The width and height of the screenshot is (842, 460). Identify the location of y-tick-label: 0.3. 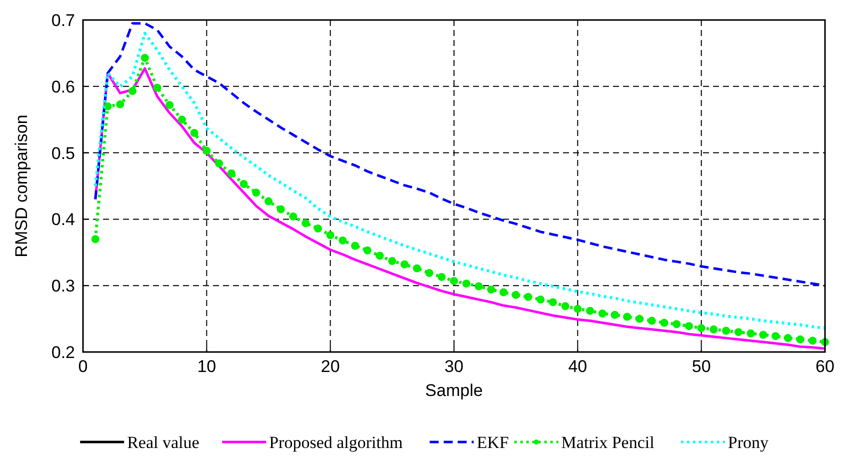
(63, 286).